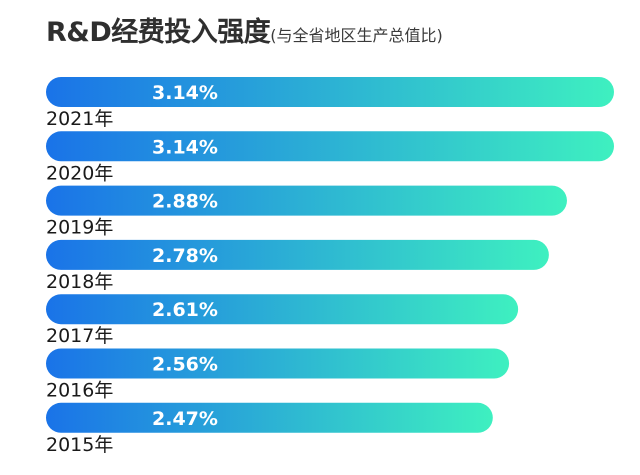 This screenshot has height=475, width=640. I want to click on category-label: 2020年, so click(79, 173).